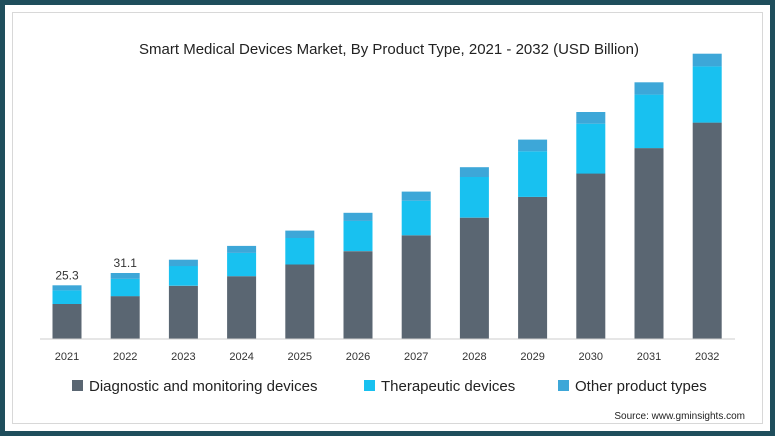 The image size is (775, 436). Describe the element at coordinates (707, 357) in the screenshot. I see `x-tick-2032: 2032` at that location.